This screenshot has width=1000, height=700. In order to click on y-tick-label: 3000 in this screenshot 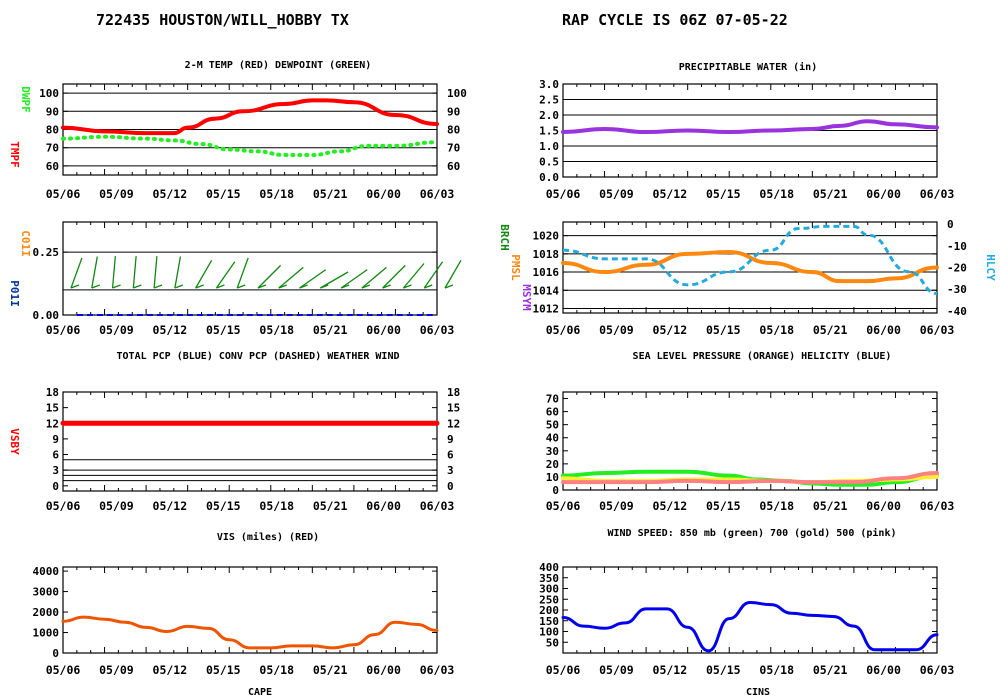, I will do `click(46, 592)`.